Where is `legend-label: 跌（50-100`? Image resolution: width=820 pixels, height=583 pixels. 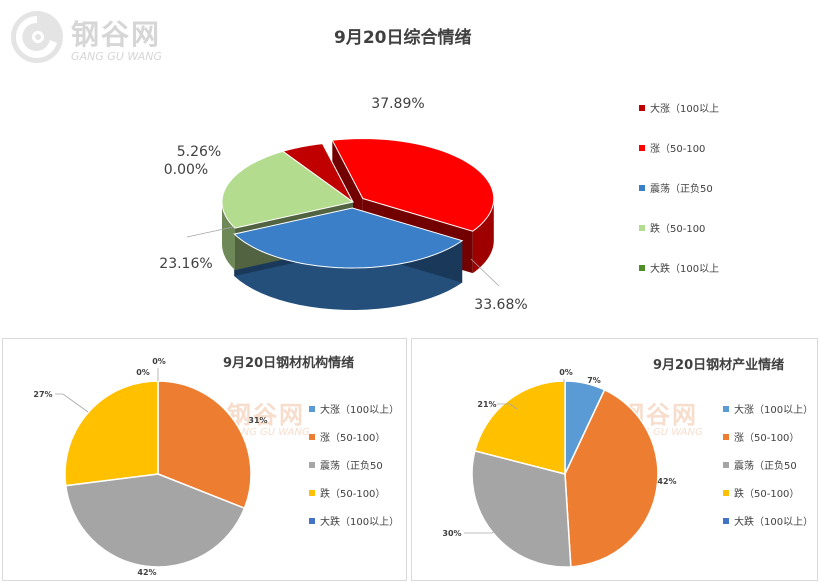
legend-label: 跌（50-100 is located at coordinates (678, 229).